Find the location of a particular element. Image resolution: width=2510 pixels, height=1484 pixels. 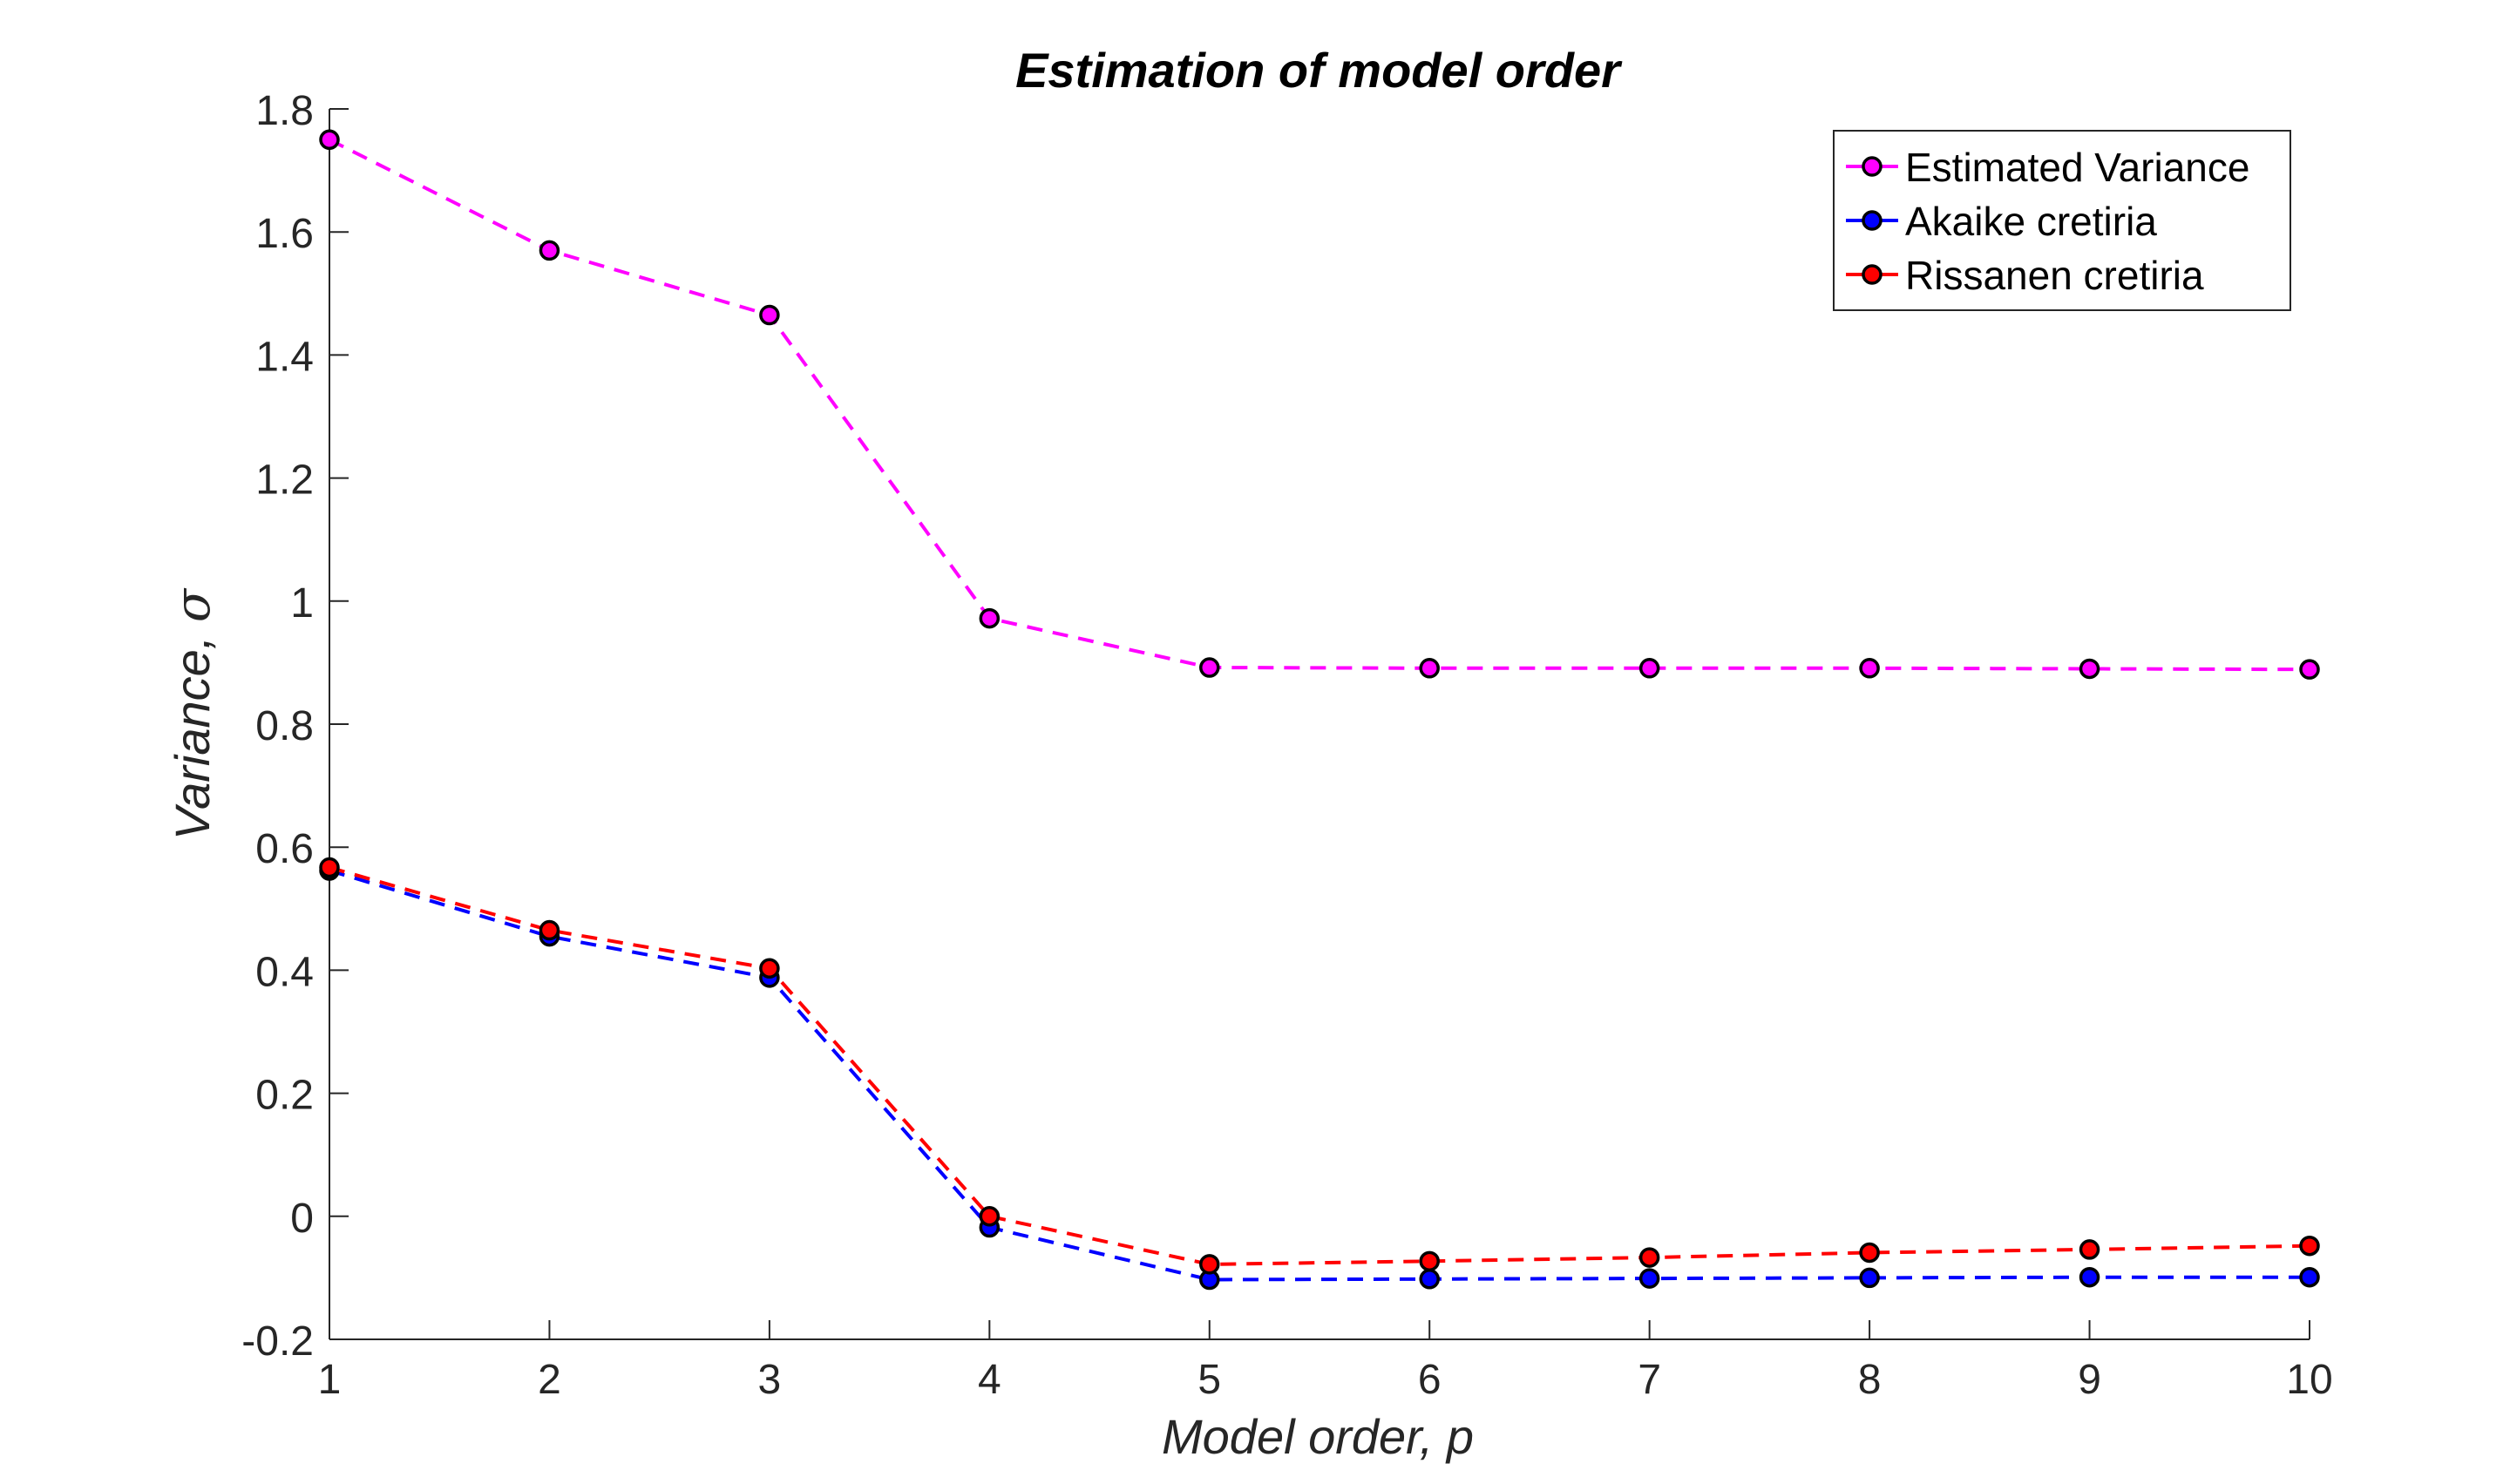

x-axis-ticks: 1 2 3 4 5 6 7 8 9 10 is located at coordinates (1326, 1361).